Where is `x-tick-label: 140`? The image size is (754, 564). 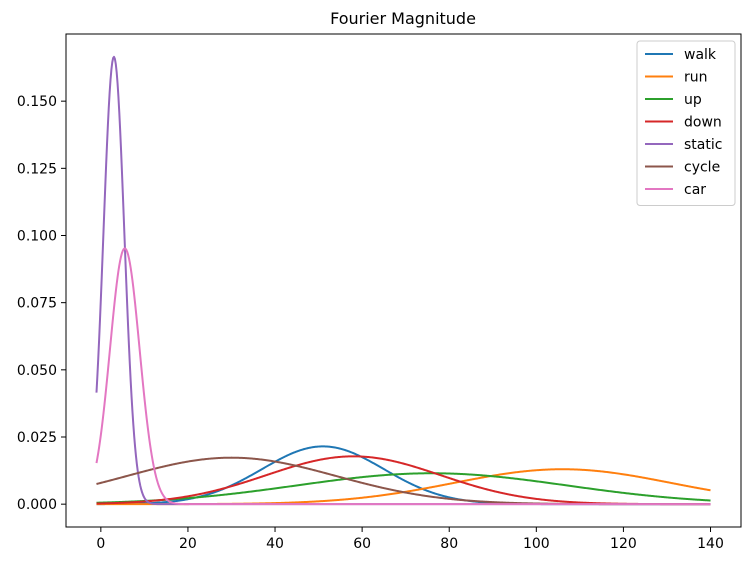 x-tick-label: 140 is located at coordinates (710, 544).